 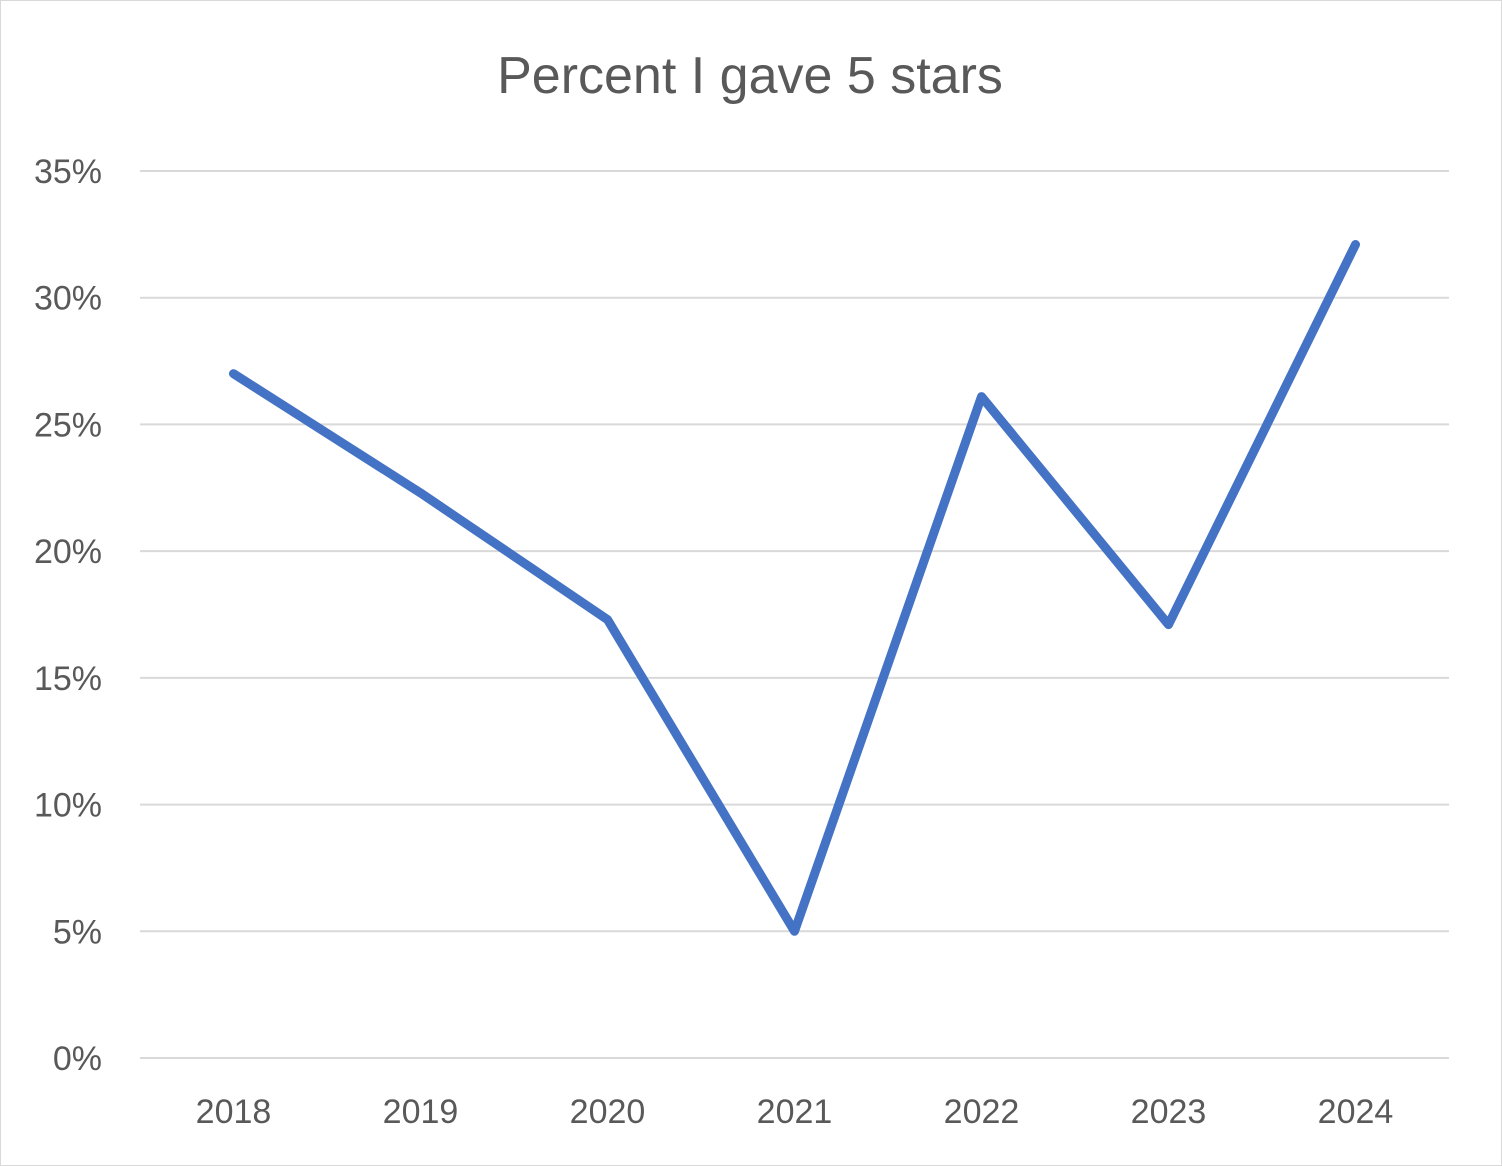 What do you see at coordinates (68, 425) in the screenshot?
I see `y-tick-label: 25%` at bounding box center [68, 425].